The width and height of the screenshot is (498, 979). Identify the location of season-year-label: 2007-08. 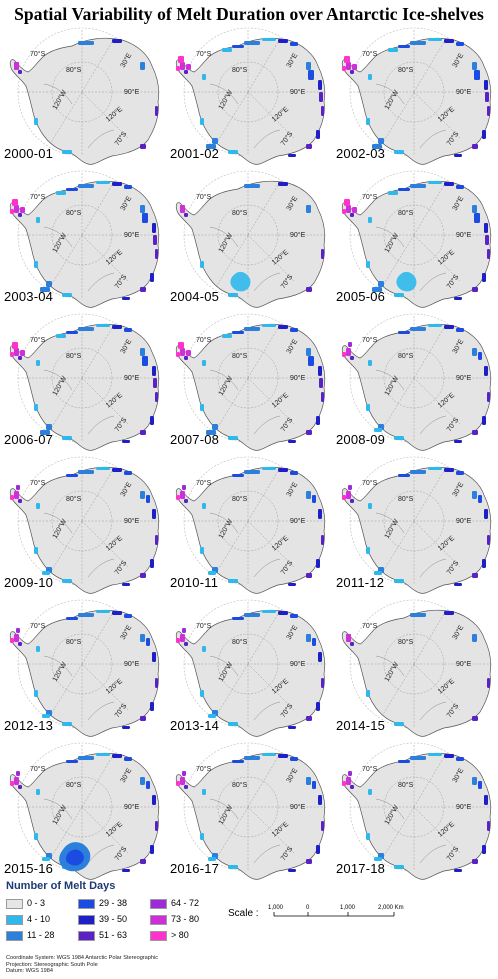
(195, 439).